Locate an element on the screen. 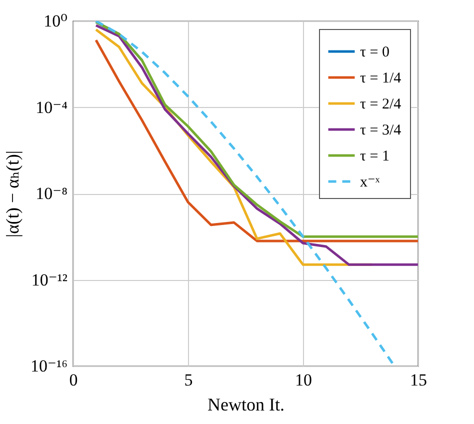 The height and width of the screenshot is (424, 474). x-tick-label: 5 is located at coordinates (188, 380).